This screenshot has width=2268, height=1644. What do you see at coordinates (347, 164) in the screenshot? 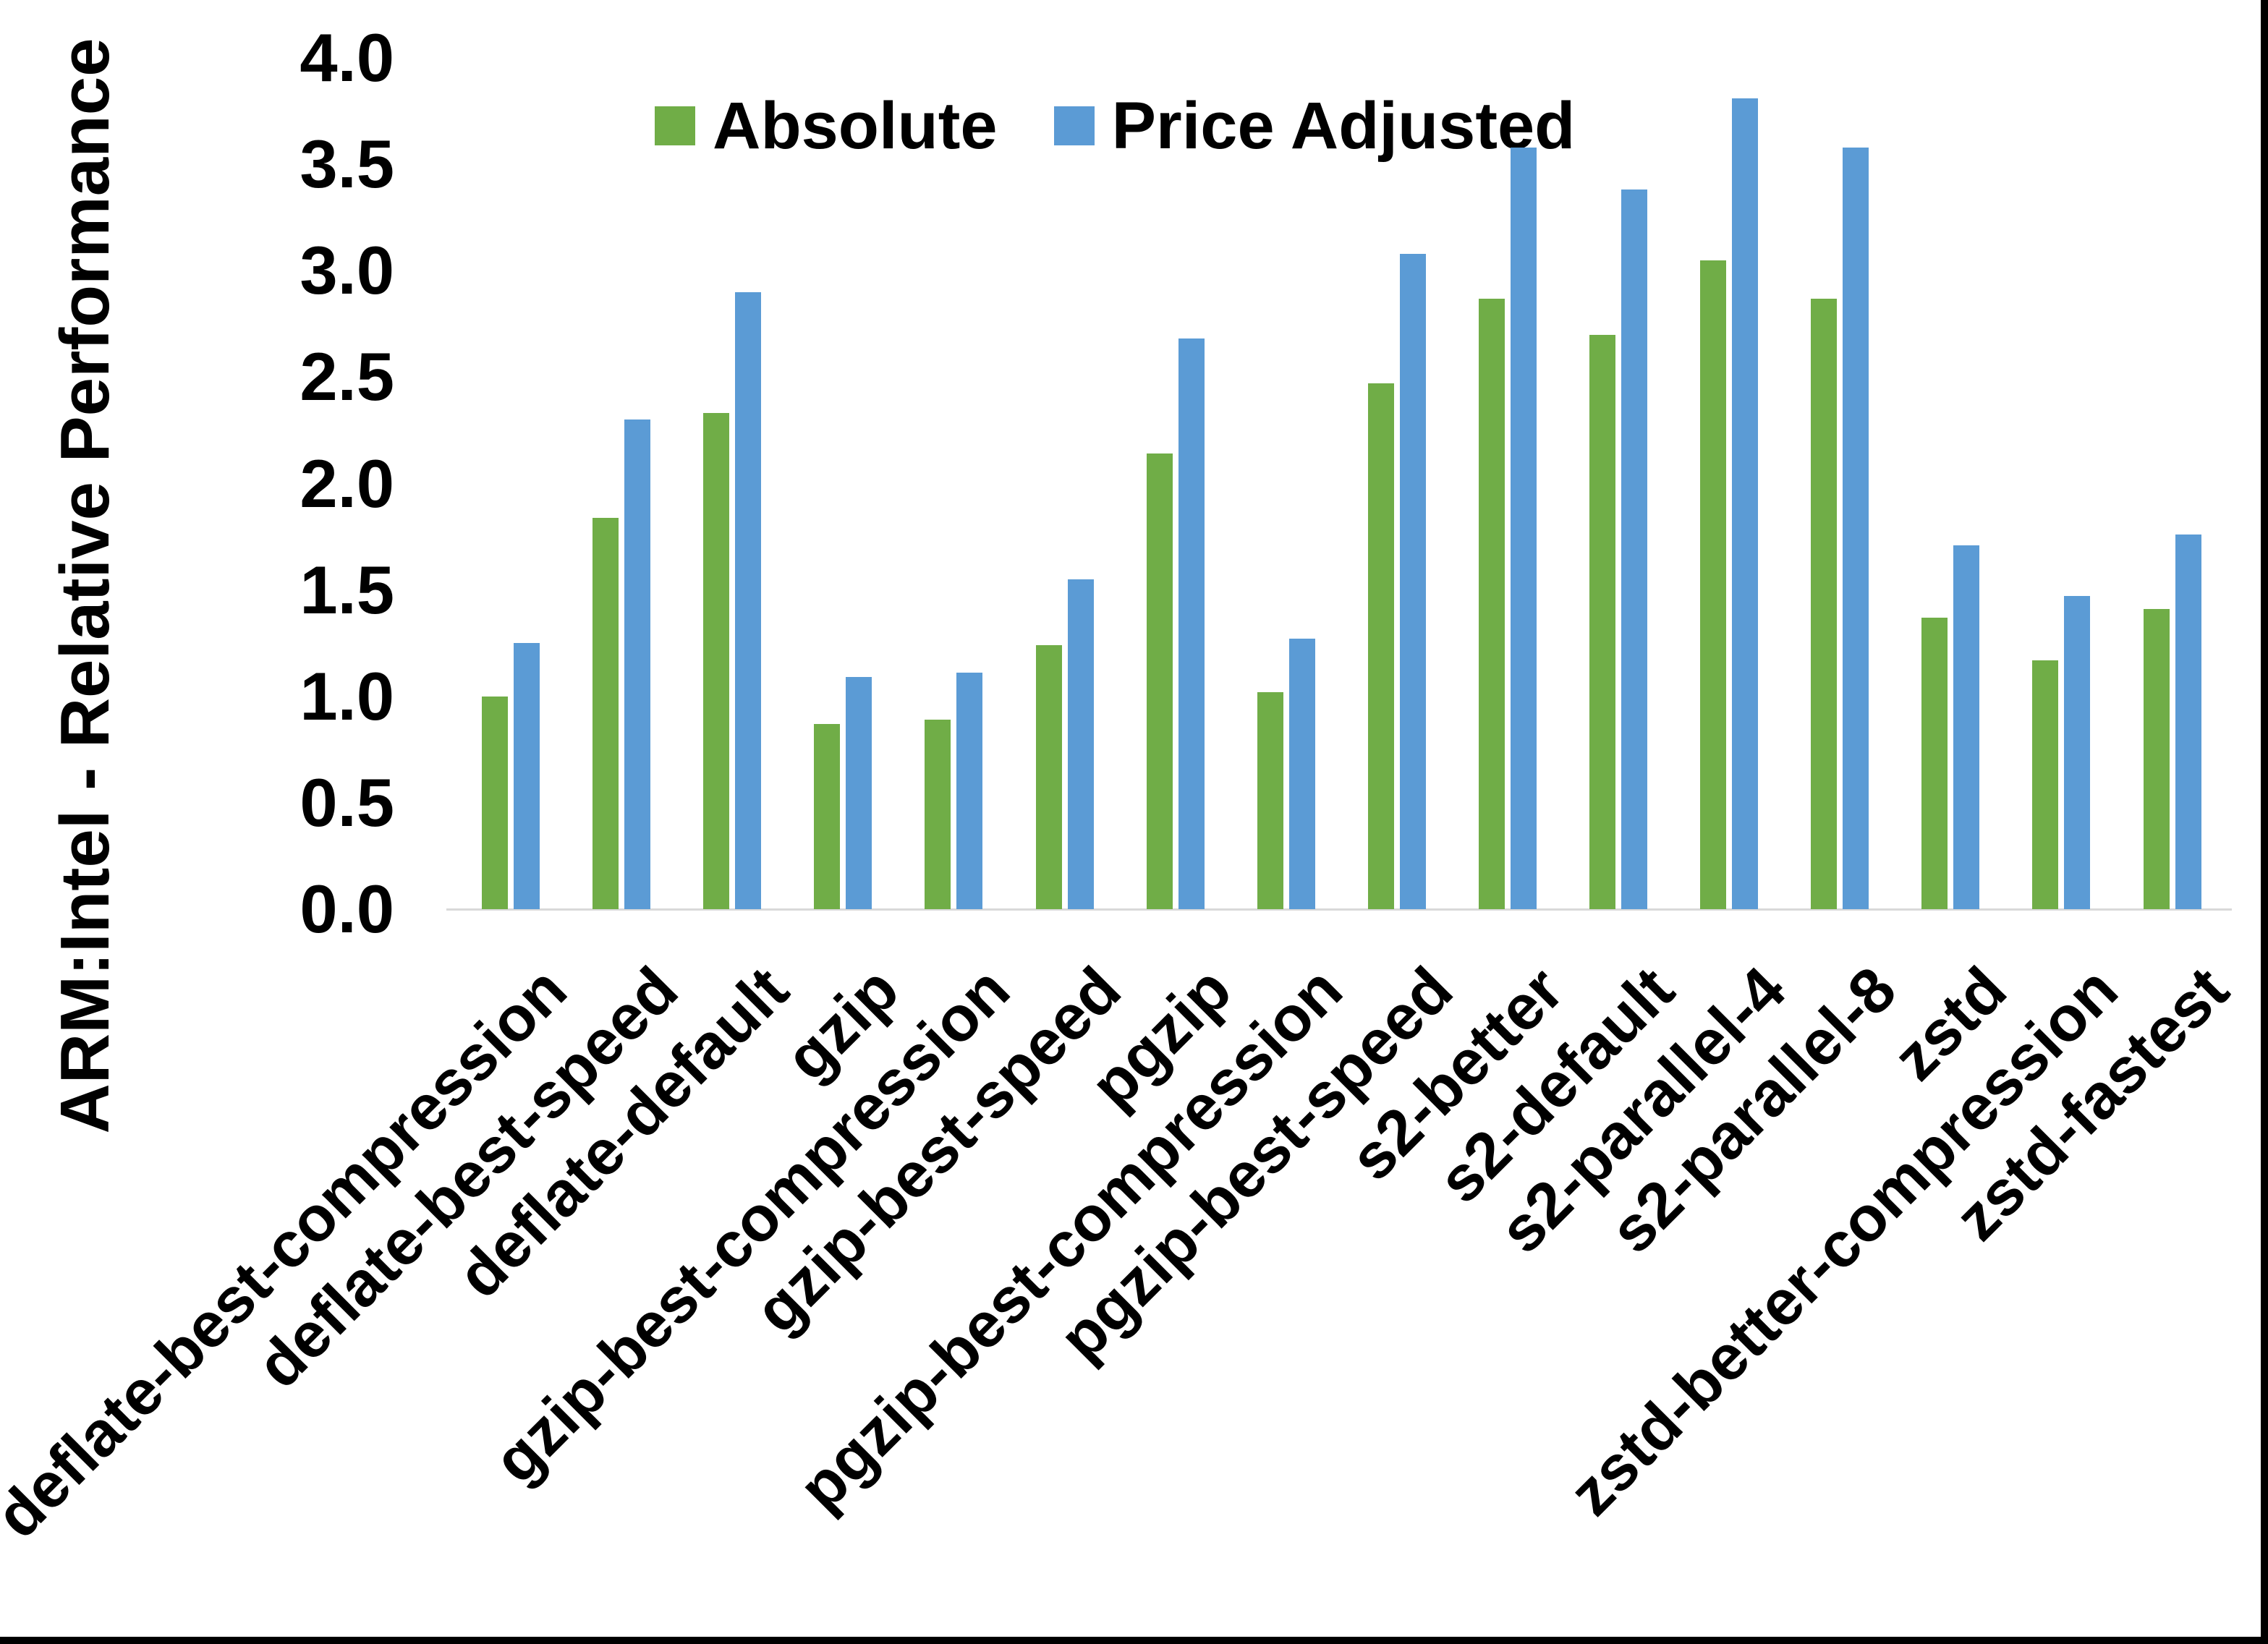
I see `y-tick-label: 3.5` at bounding box center [347, 164].